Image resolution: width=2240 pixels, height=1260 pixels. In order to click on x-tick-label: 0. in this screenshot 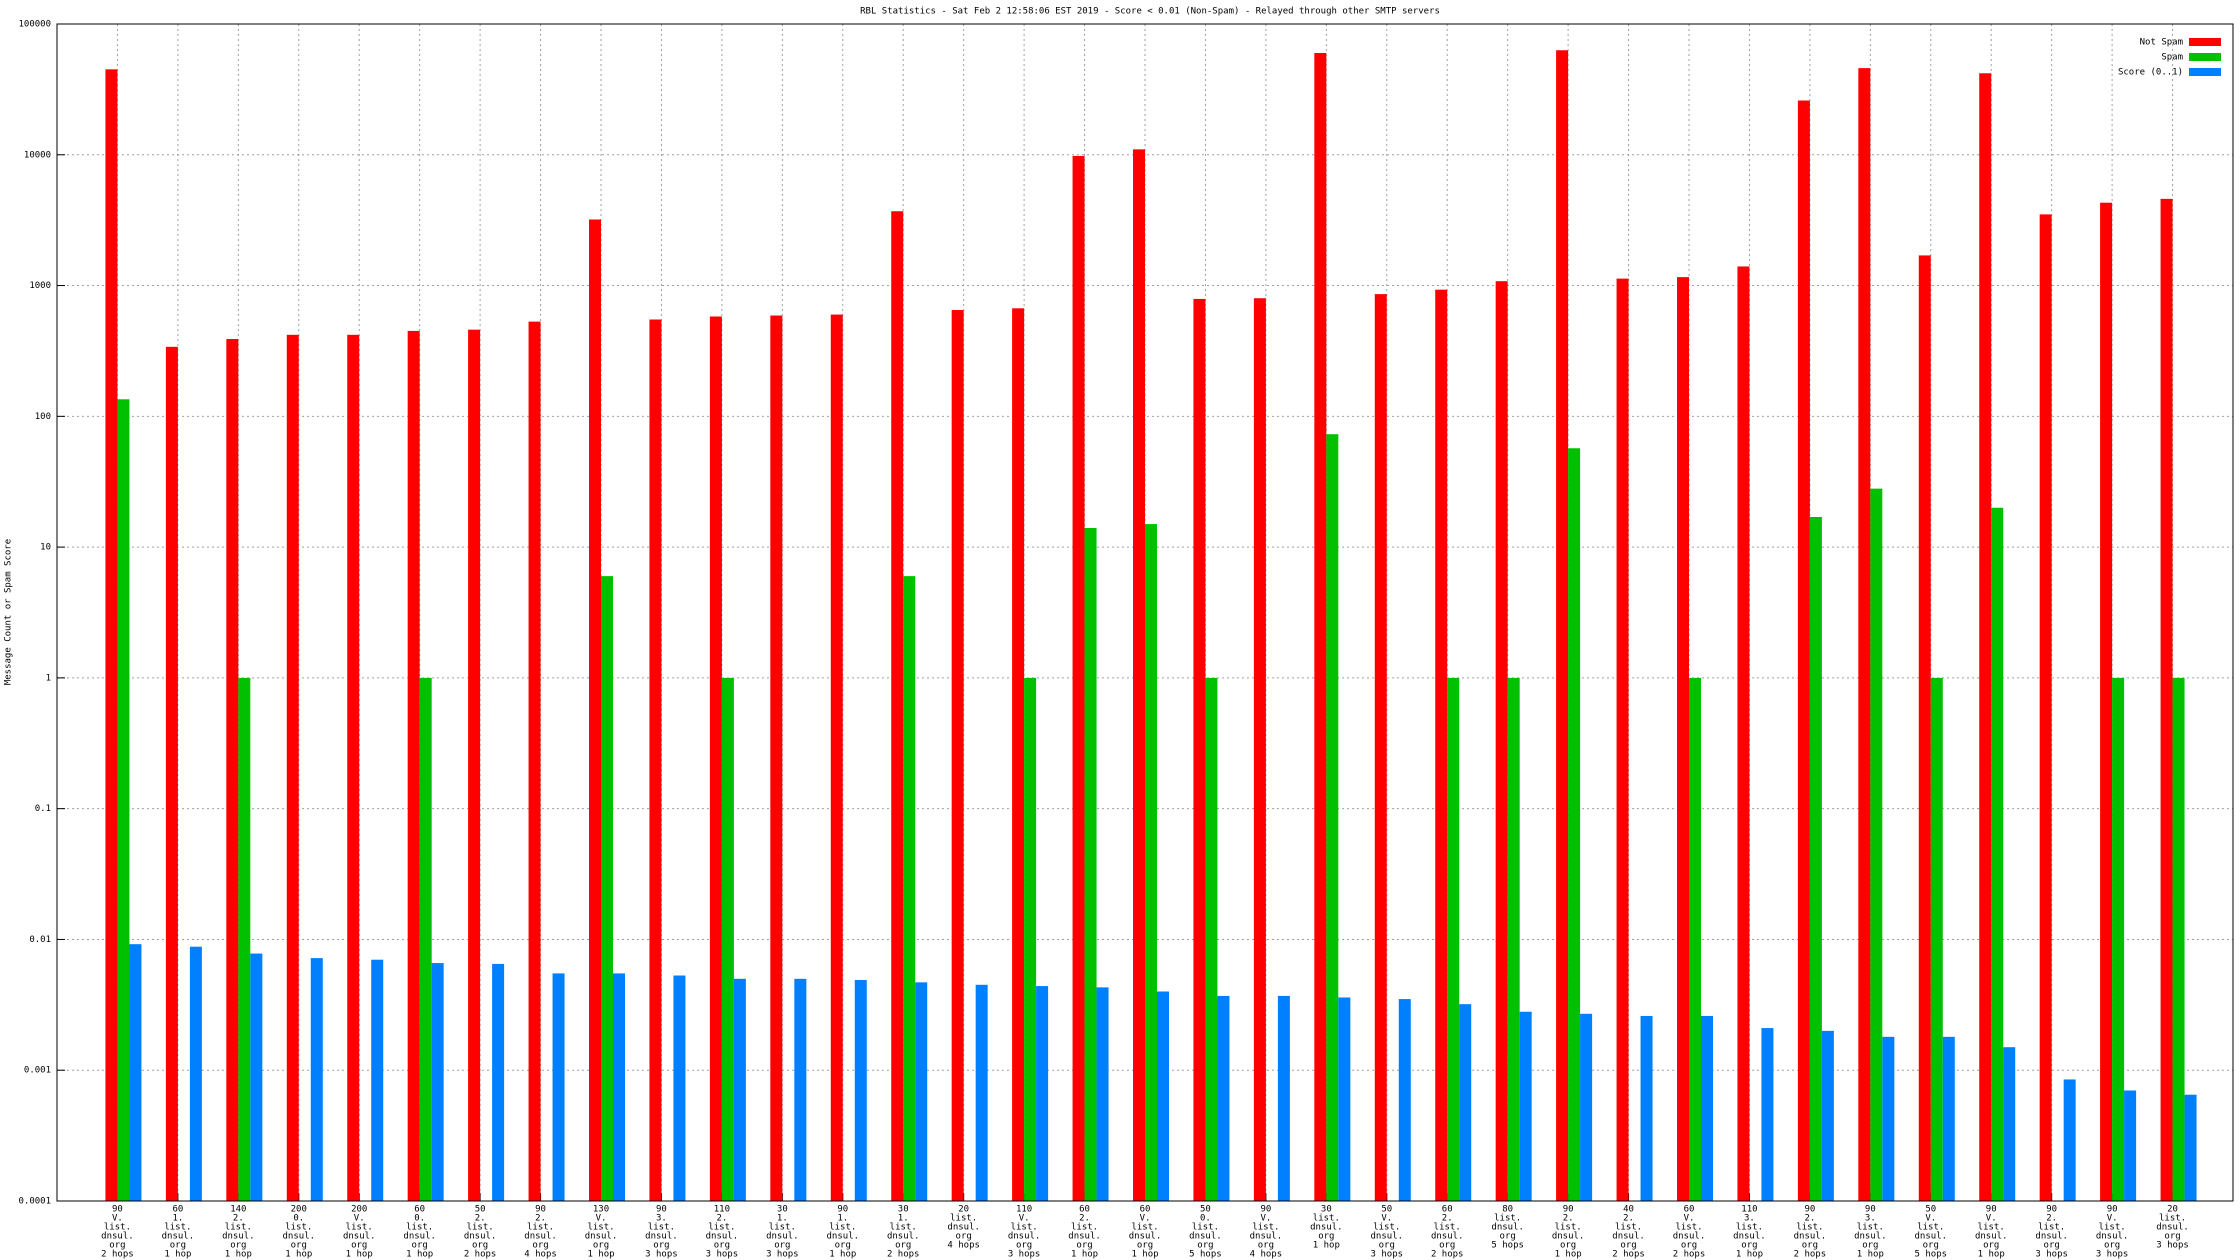, I will do `click(298, 1219)`.